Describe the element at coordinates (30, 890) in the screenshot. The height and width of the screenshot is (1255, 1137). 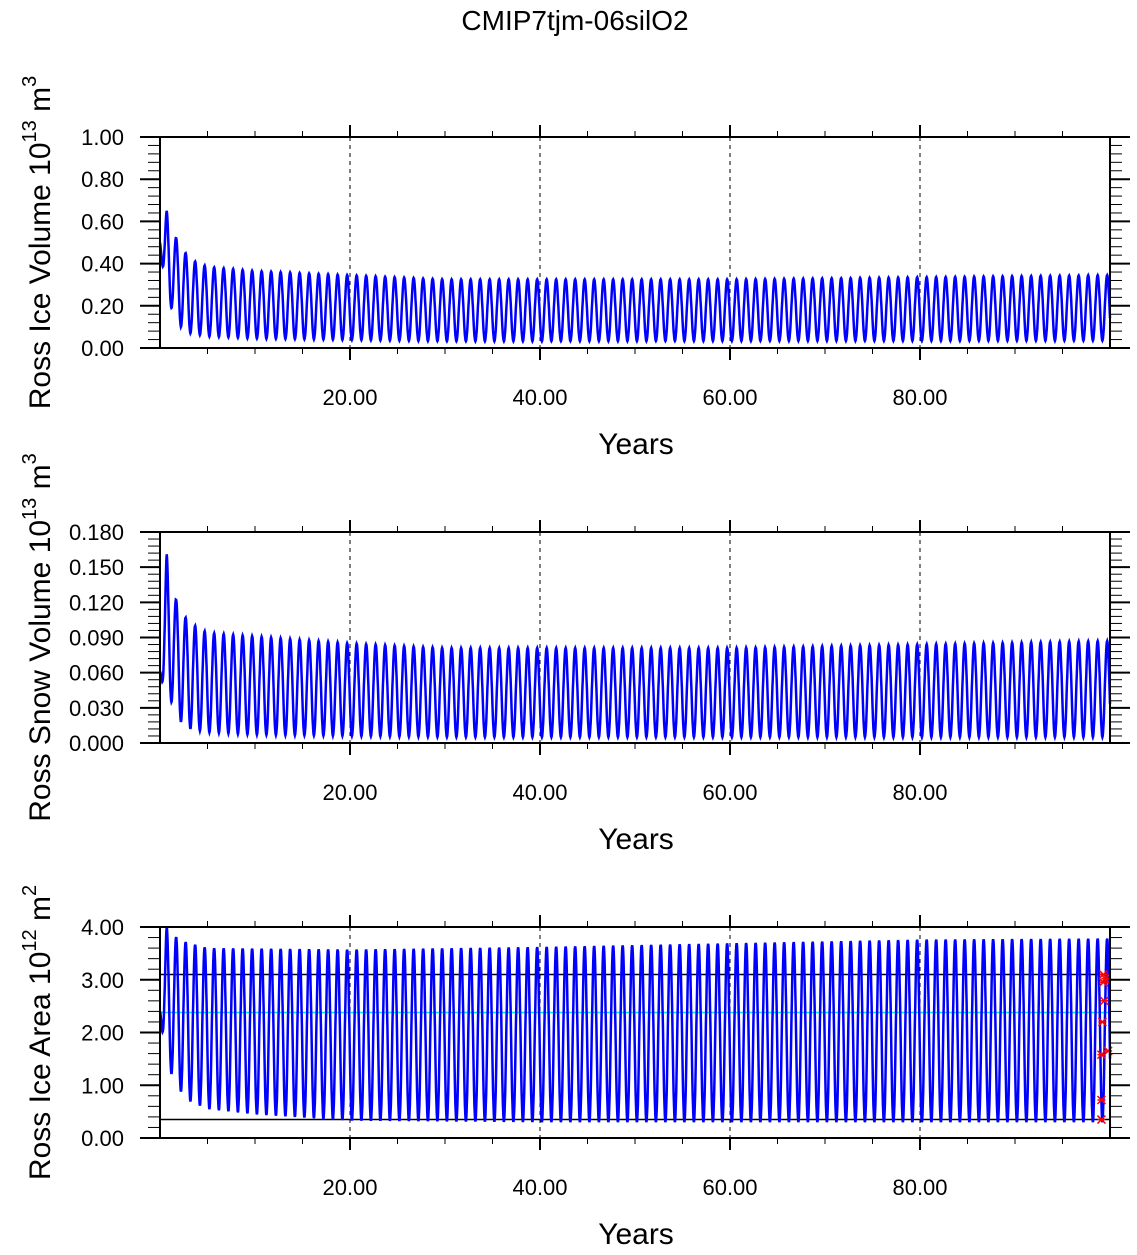
I see `y-axis-label-part: 2` at that location.